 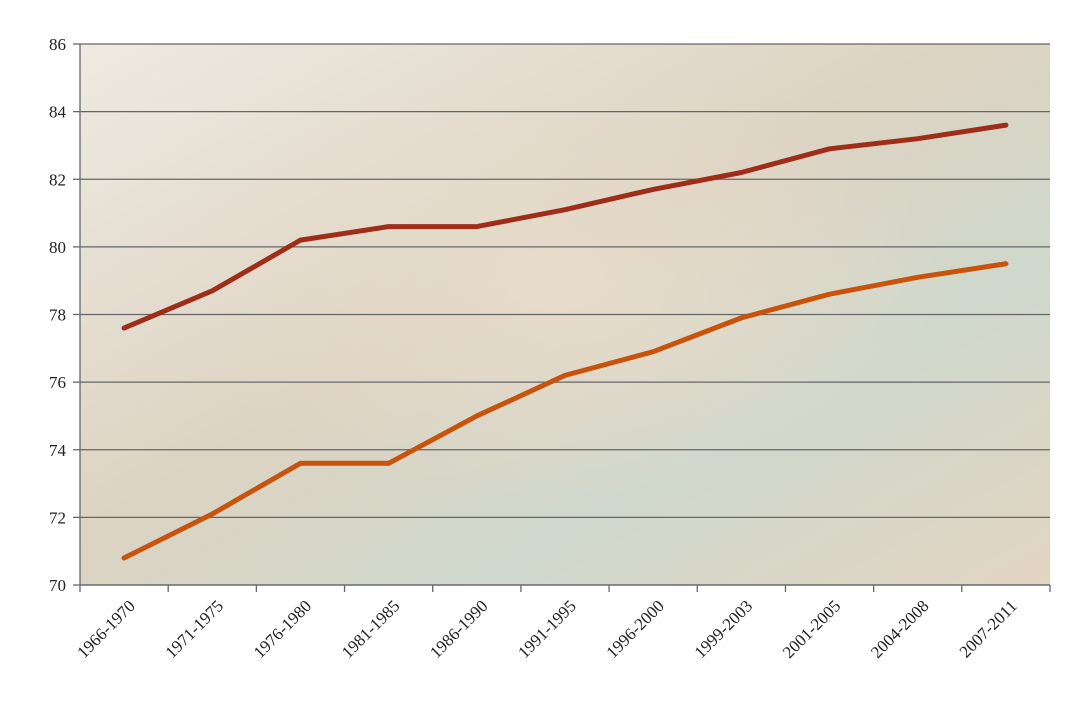 What do you see at coordinates (724, 629) in the screenshot?
I see `x-tick-label: 1999-2003` at bounding box center [724, 629].